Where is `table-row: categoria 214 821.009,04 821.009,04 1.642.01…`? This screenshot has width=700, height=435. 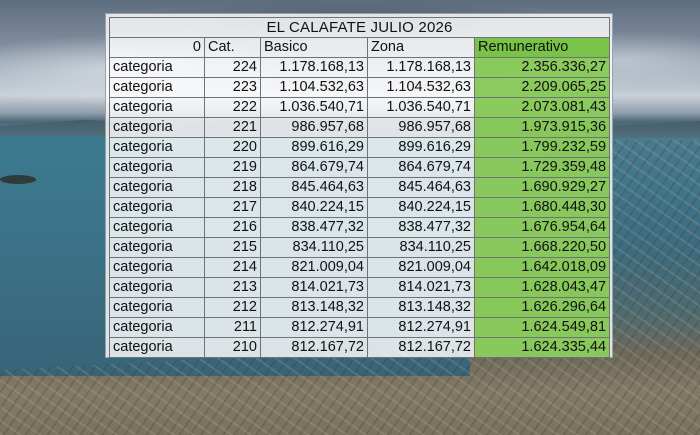
table-row: categoria 214 821.009,04 821.009,04 1.642.01… is located at coordinates (360, 267).